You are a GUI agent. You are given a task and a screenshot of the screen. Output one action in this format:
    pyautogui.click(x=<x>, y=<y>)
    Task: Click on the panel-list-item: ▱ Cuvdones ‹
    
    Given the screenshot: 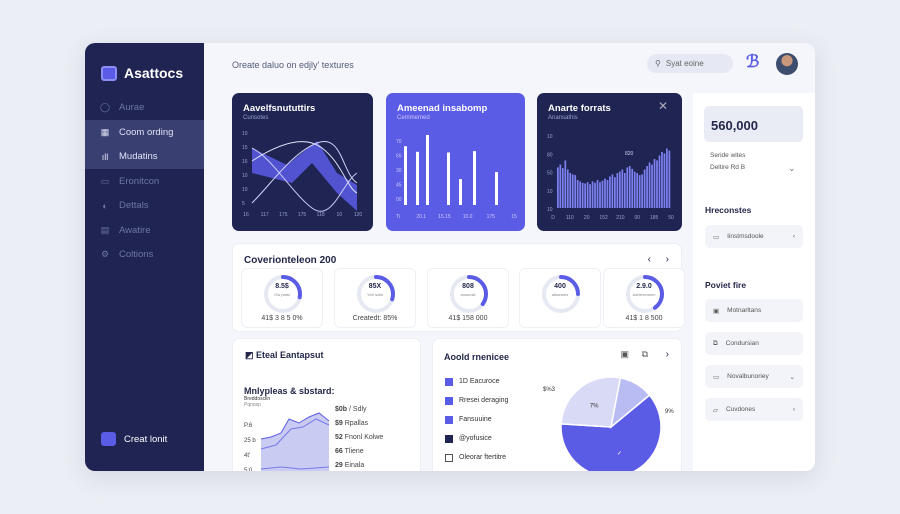 What is the action you would take?
    pyautogui.click(x=754, y=409)
    